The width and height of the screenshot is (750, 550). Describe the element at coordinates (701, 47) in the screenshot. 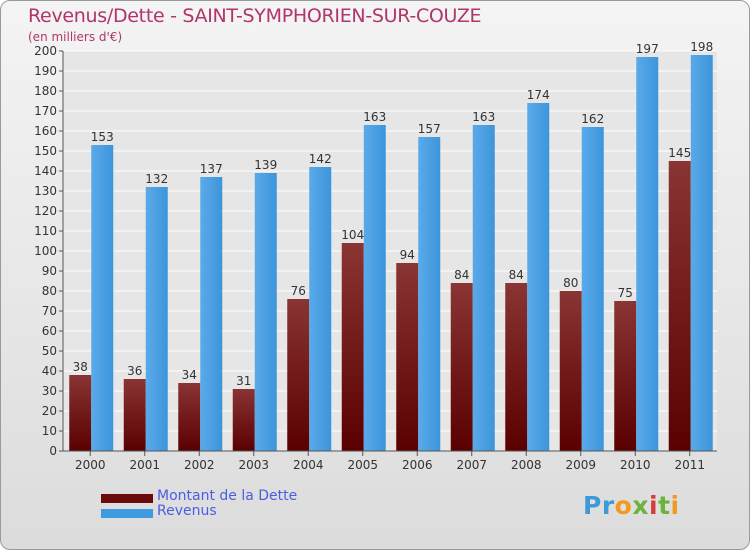

I see `data-label-revenue: 198` at that location.